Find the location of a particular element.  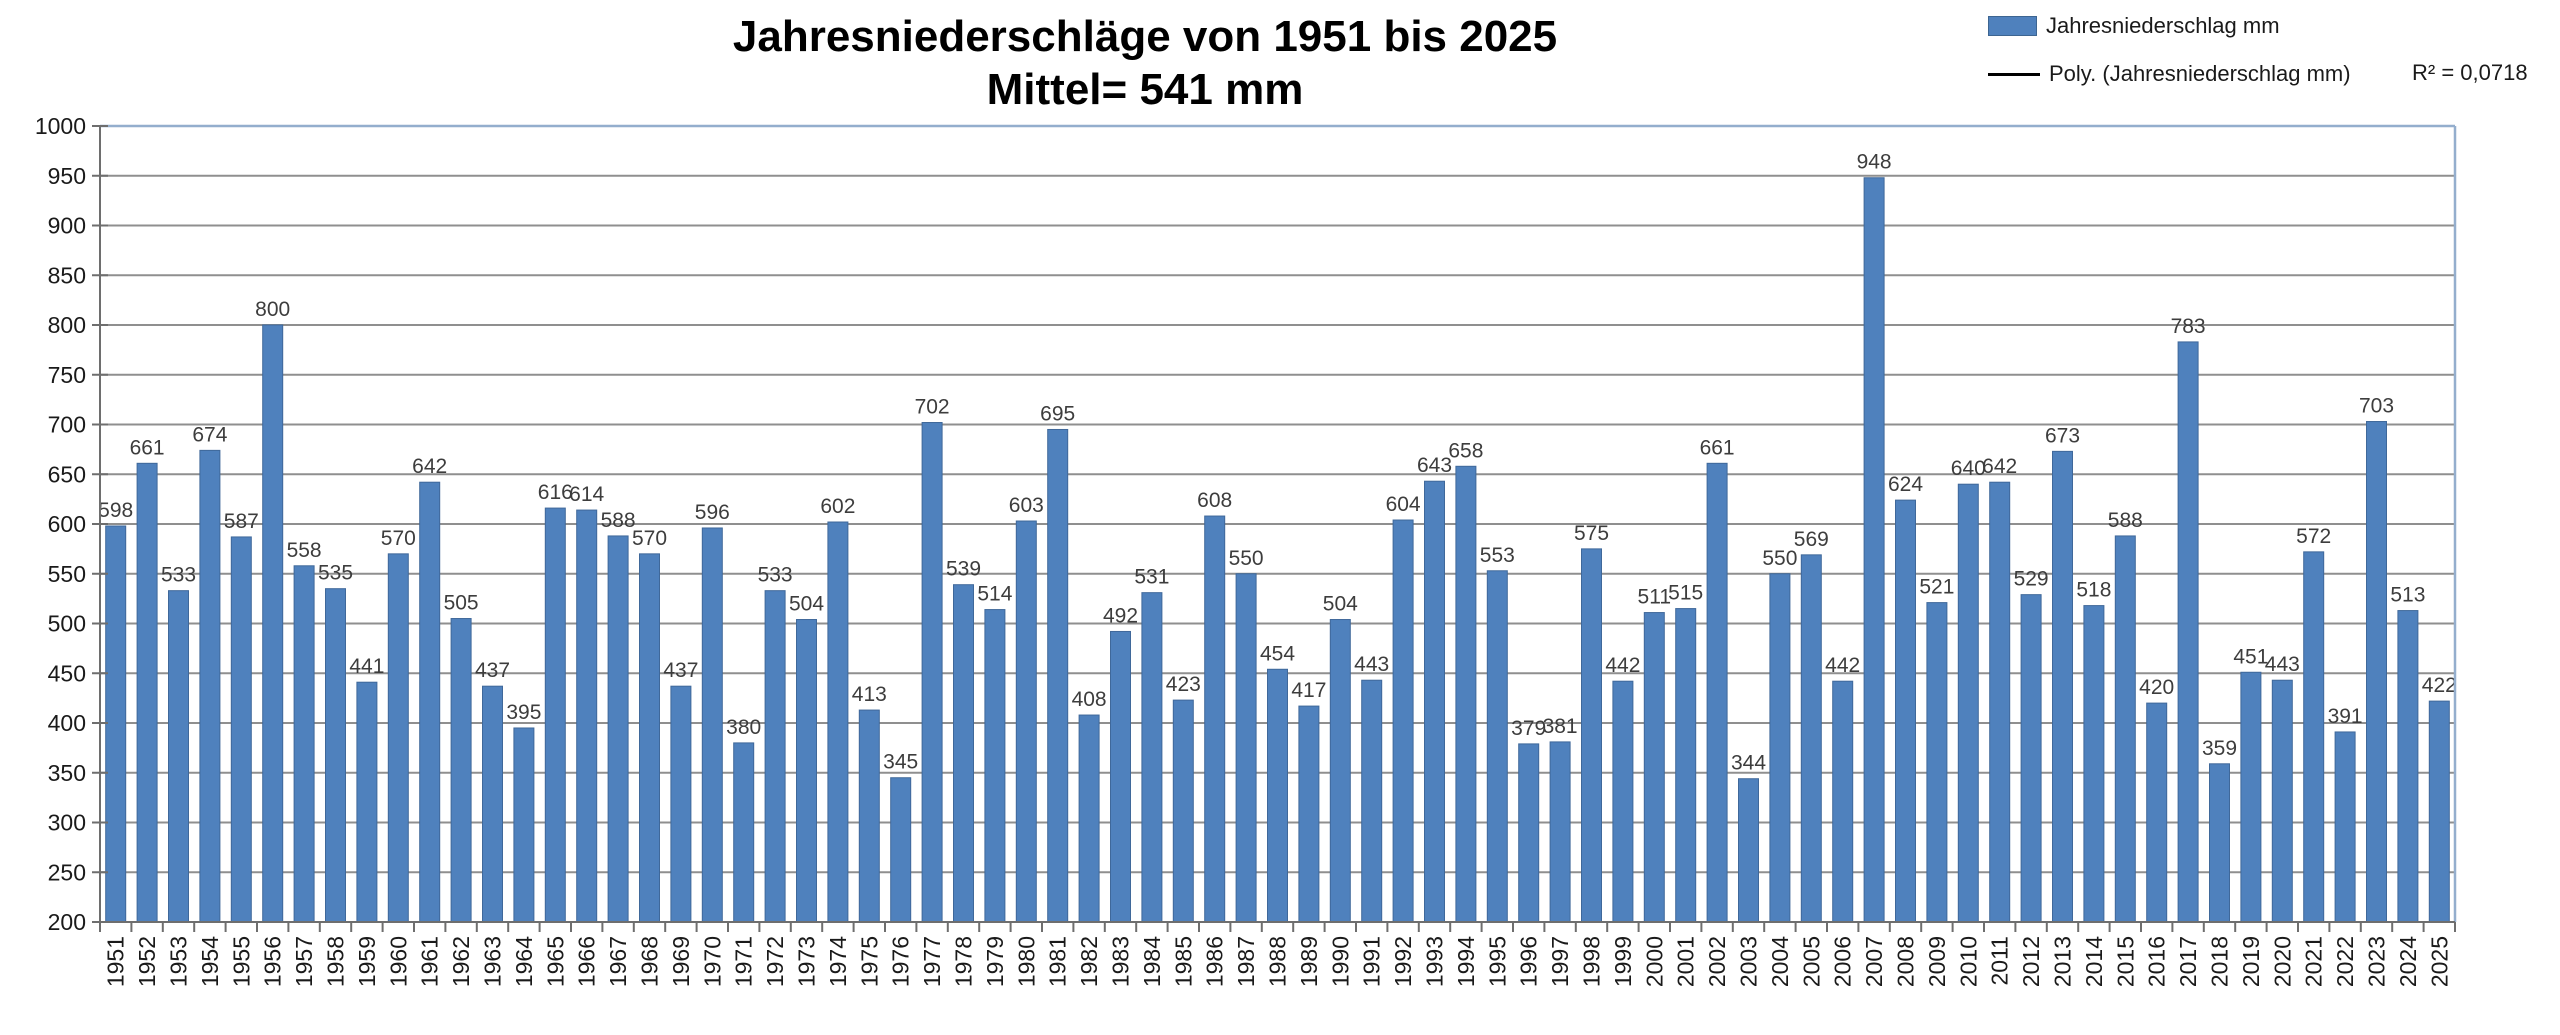

bar-value-label: 614 is located at coordinates (586, 494).